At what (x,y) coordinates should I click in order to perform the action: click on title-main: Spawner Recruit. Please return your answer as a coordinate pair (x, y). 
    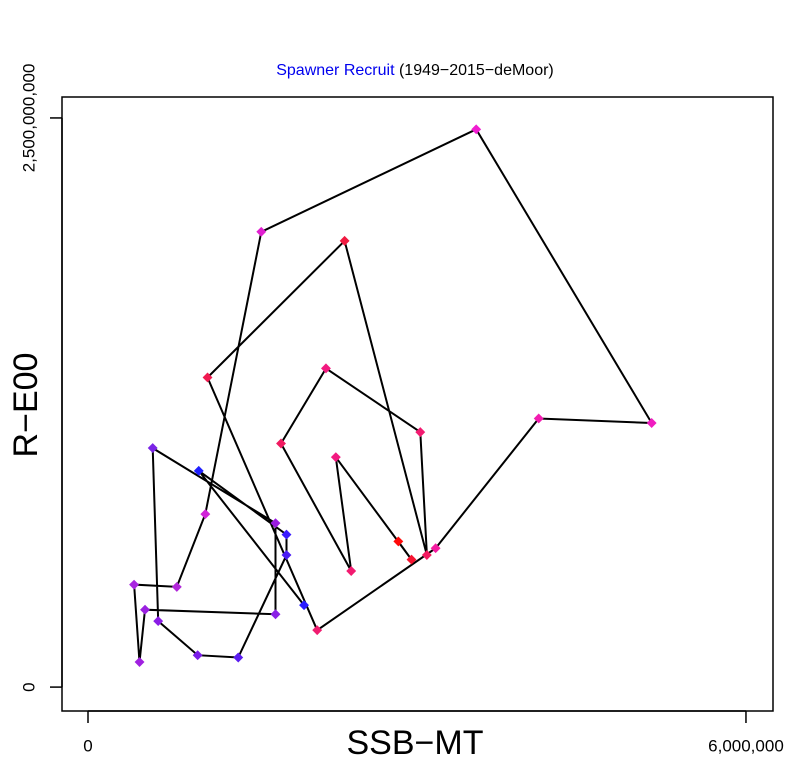
    Looking at the image, I should click on (335, 70).